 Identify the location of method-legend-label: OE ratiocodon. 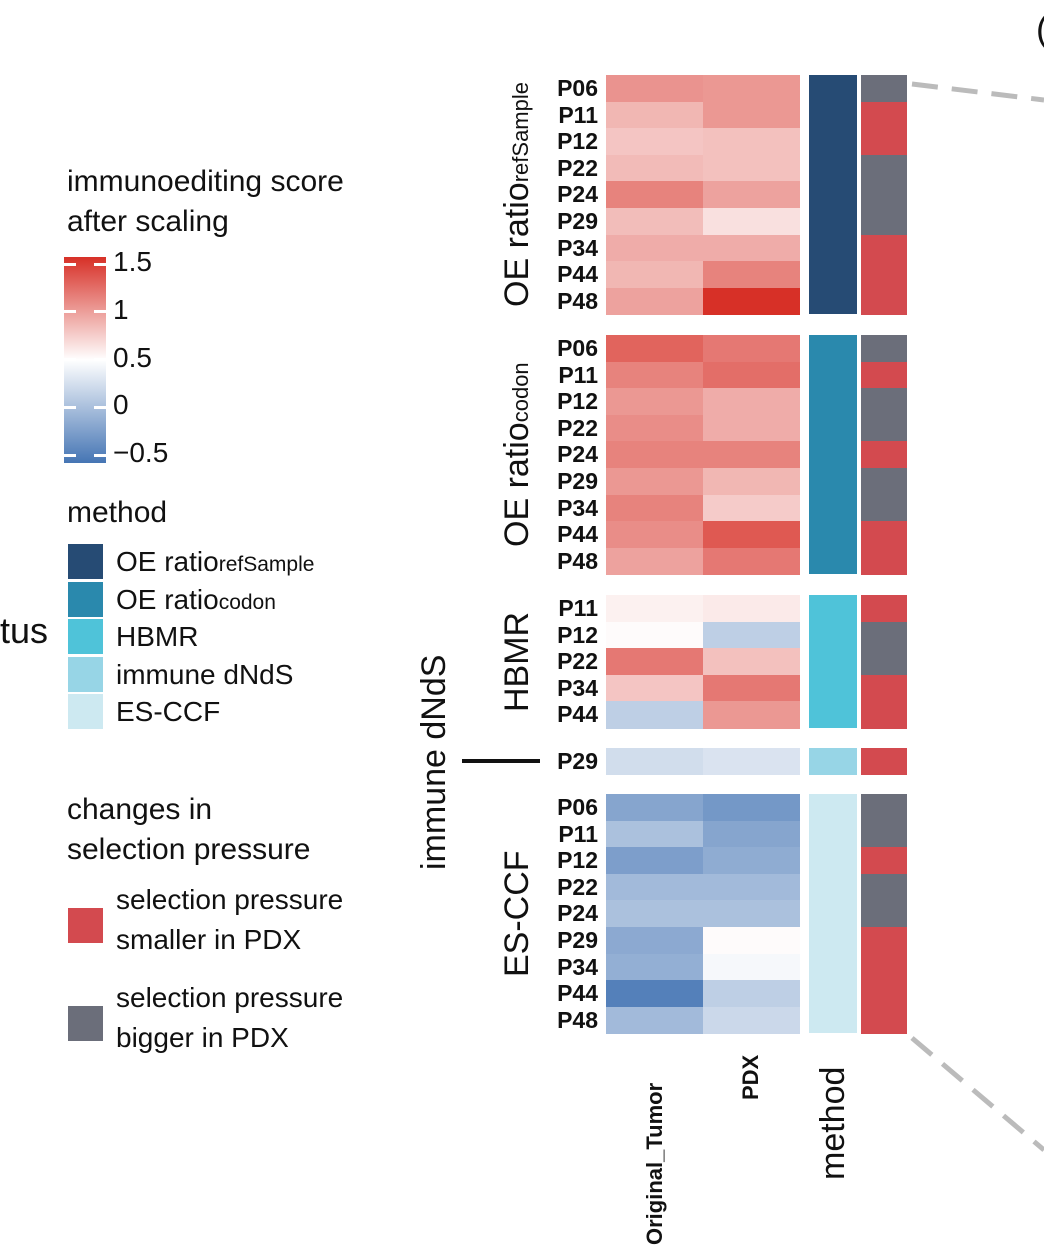
(196, 601).